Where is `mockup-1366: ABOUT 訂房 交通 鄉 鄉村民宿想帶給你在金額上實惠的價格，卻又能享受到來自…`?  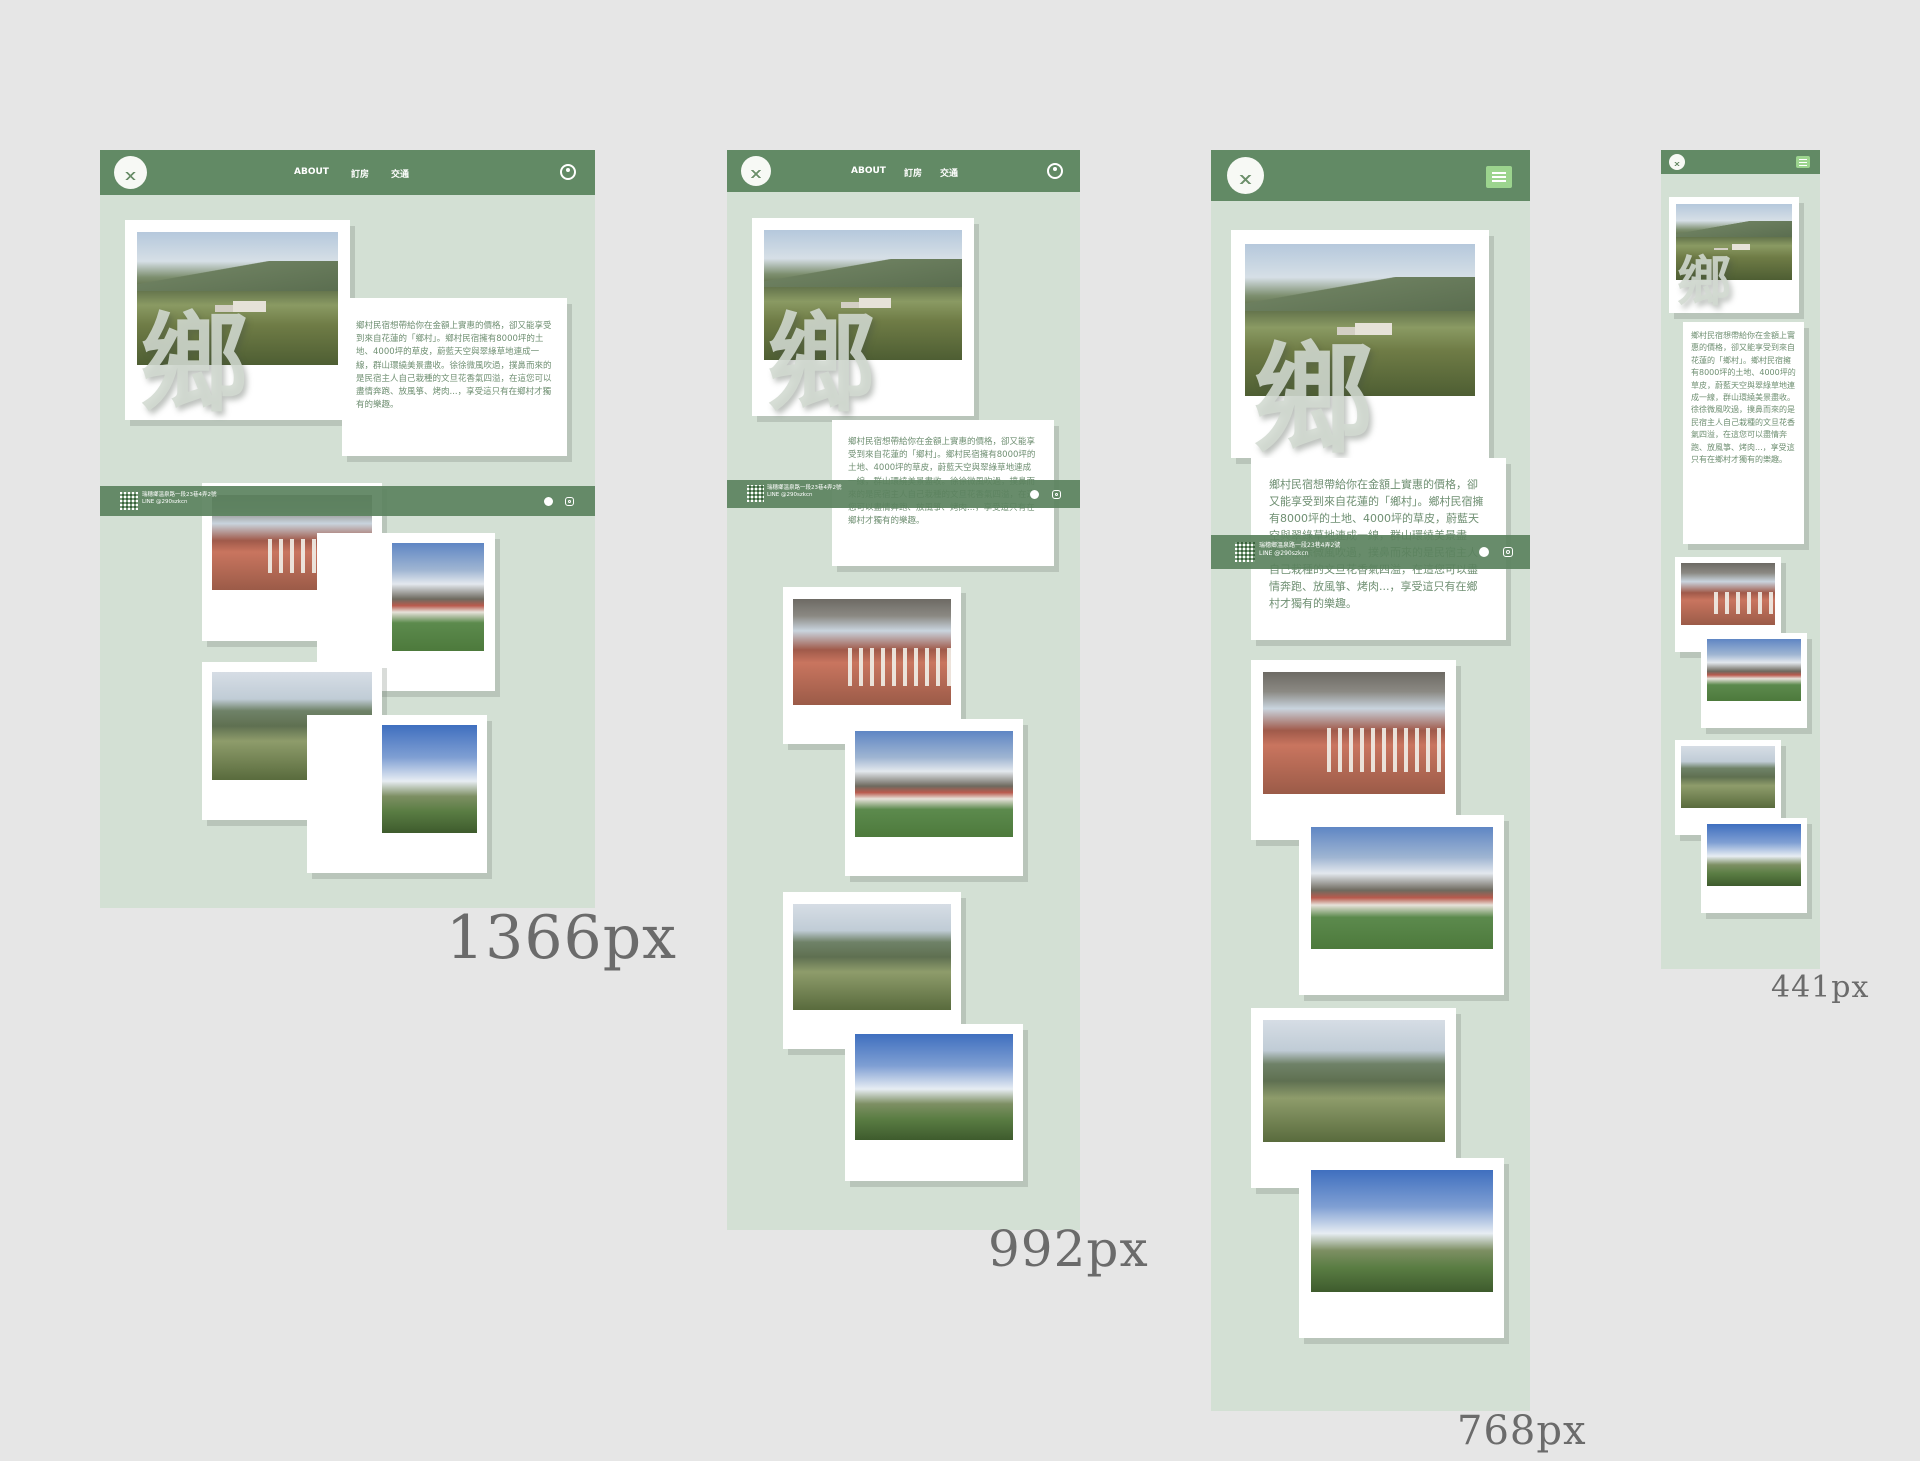
mockup-1366: ABOUT 訂房 交通 鄉 鄉村民宿想帶給你在金額上實惠的價格，卻又能享受到來自… is located at coordinates (347, 529).